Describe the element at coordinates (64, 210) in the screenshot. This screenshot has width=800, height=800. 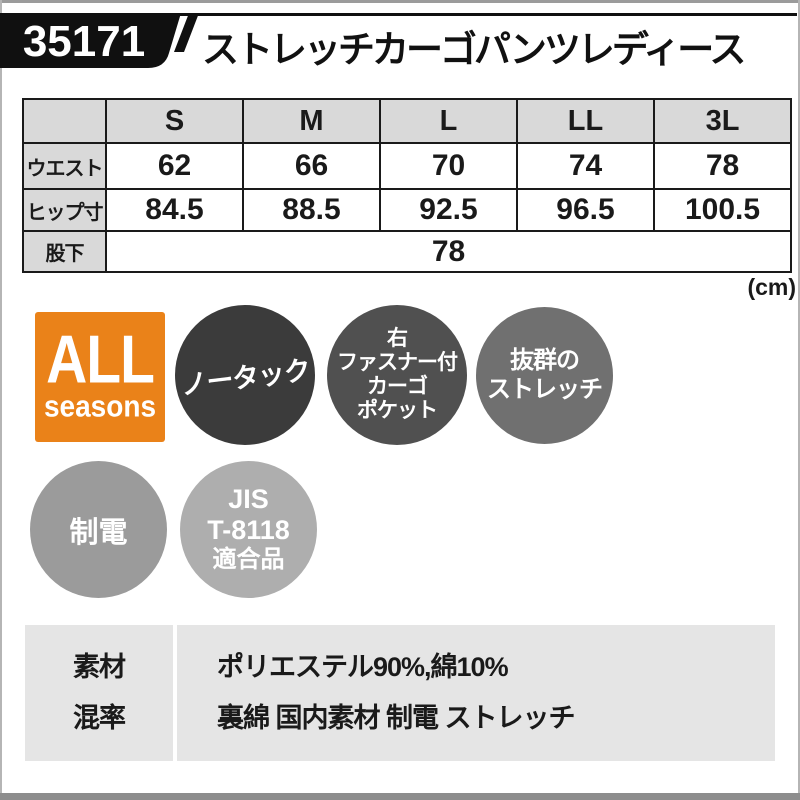
I see `row-label: ヒップ寸` at that location.